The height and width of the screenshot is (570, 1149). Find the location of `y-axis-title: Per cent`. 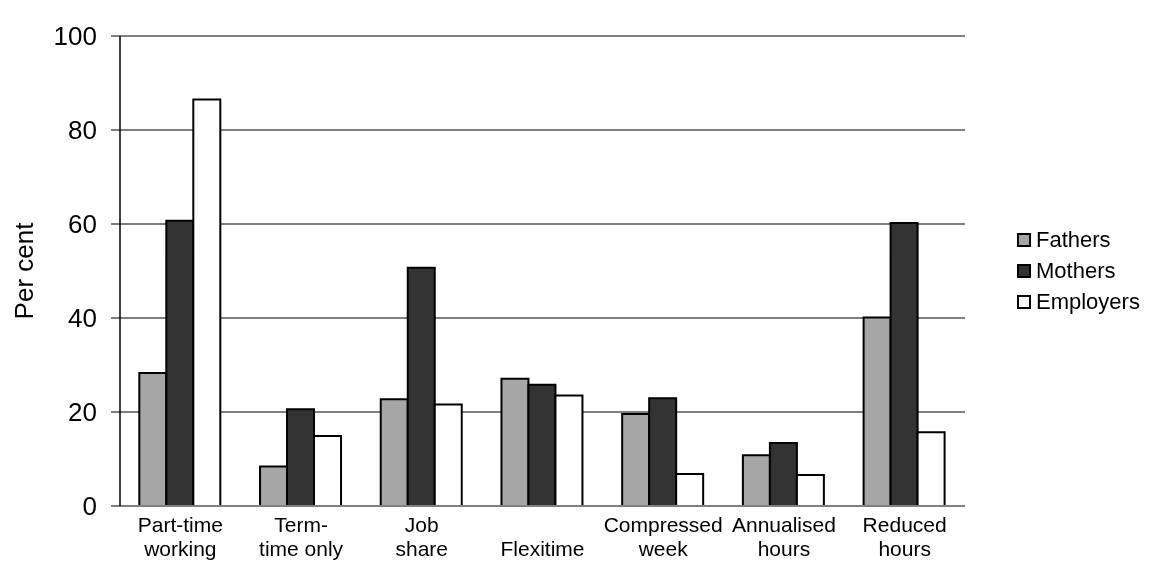

y-axis-title: Per cent is located at coordinates (24, 270).